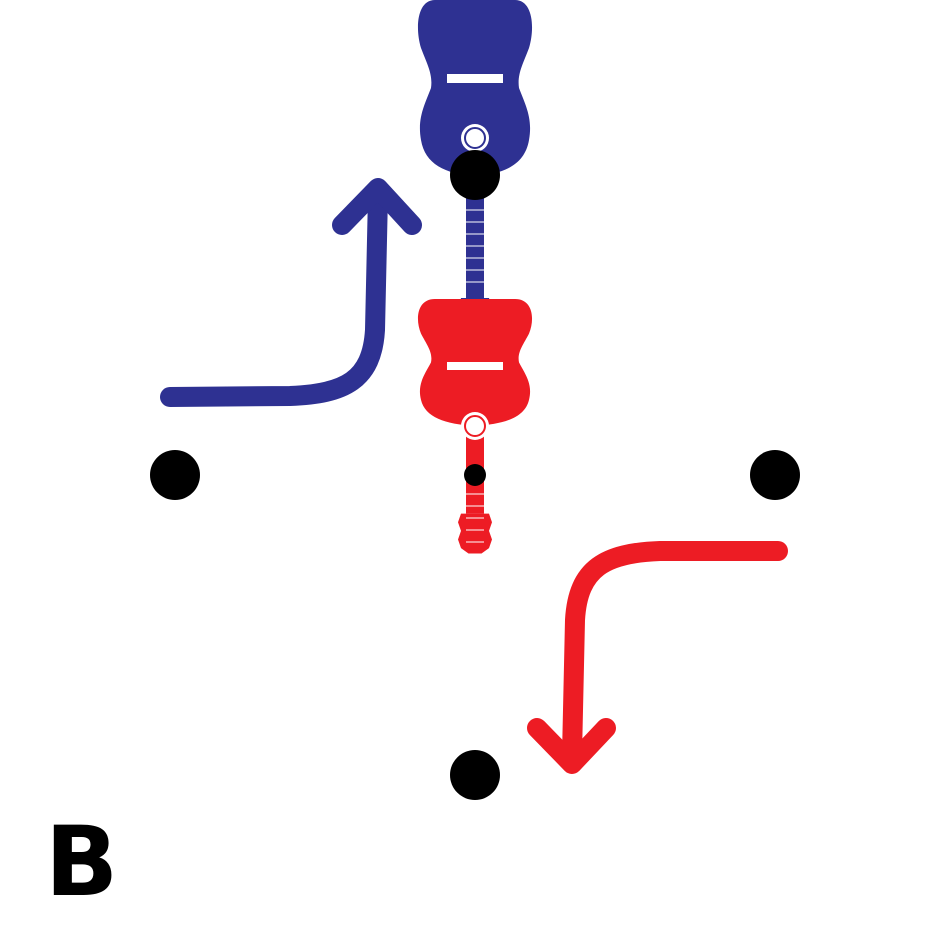  I want to click on blue-guitar-bridge, so click(475, 78).